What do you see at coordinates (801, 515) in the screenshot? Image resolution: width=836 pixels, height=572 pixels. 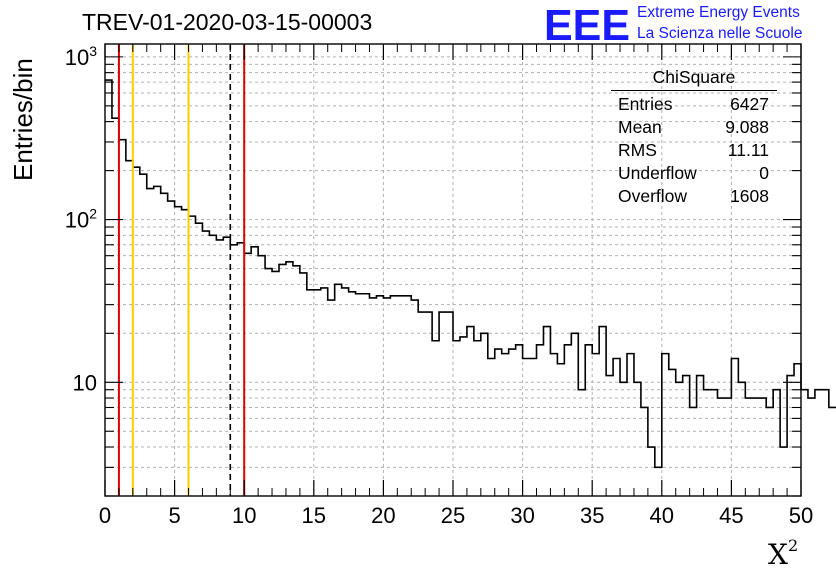 I see `x-tick-label-10: 50` at bounding box center [801, 515].